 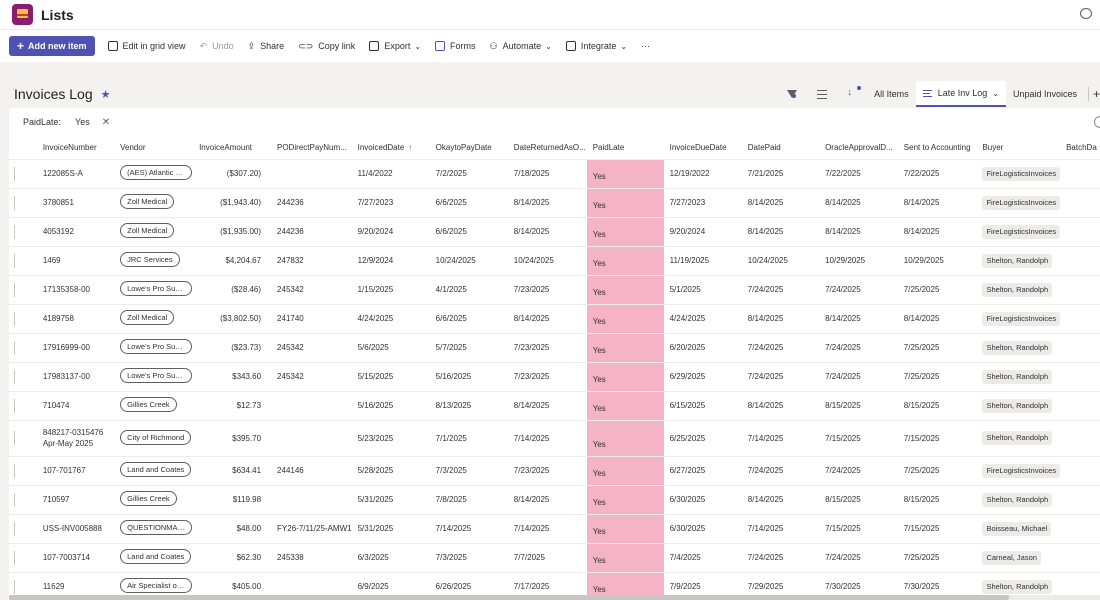 I want to click on tab-all-items: All Items, so click(x=891, y=94).